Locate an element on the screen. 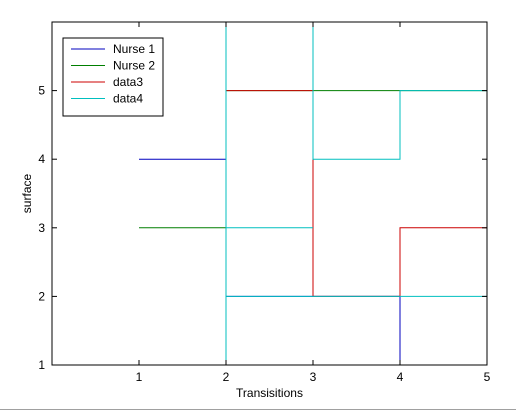 The image size is (516, 418). y-tick-label-4: 4 is located at coordinates (41, 159).